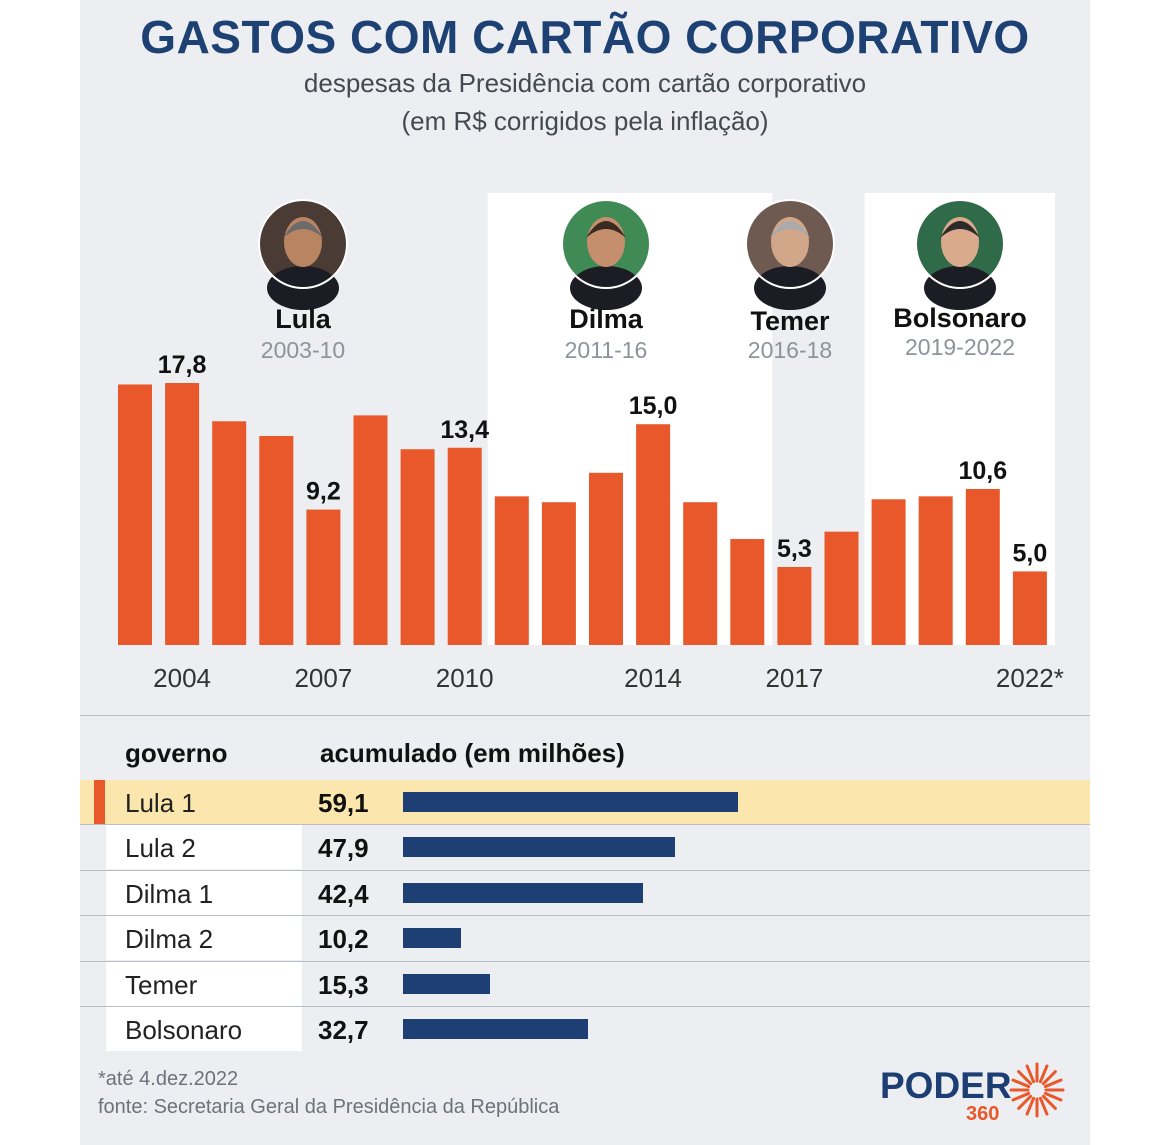 The image size is (1170, 1145). What do you see at coordinates (472, 753) in the screenshot?
I see `table-header-acumulado: acumulado (em milhões)` at bounding box center [472, 753].